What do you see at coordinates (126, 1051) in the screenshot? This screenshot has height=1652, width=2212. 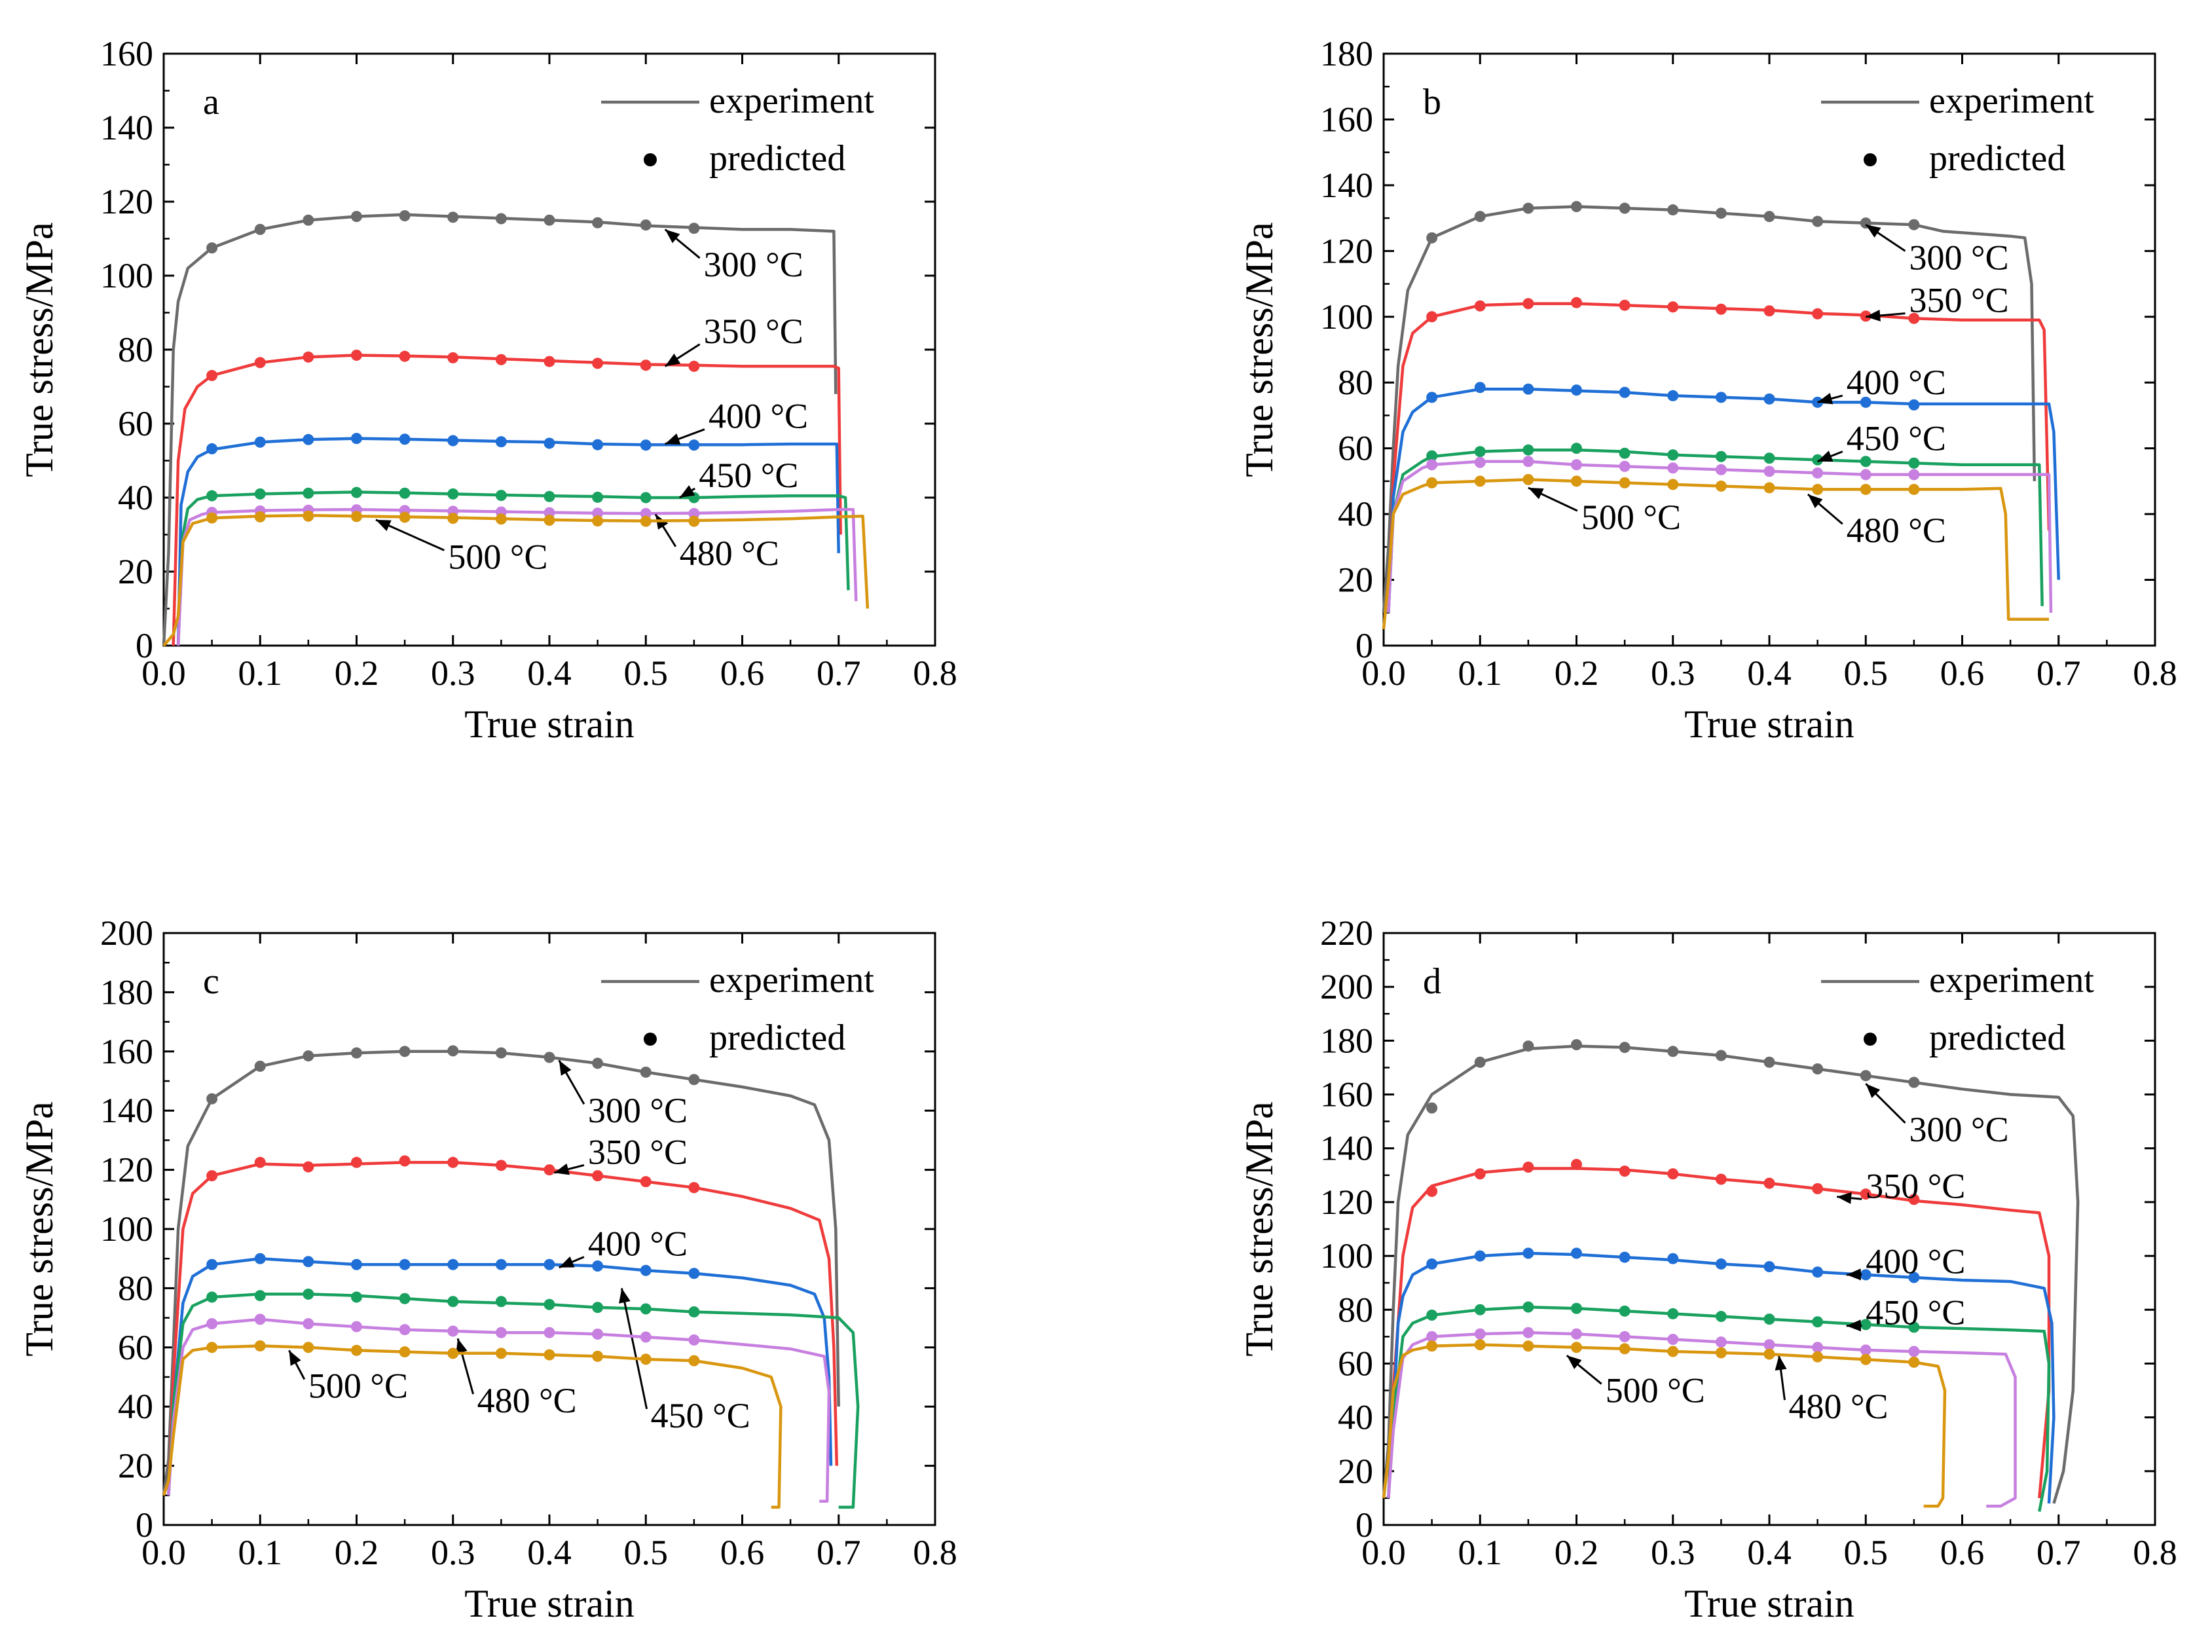 I see `y-tick-label: 160` at bounding box center [126, 1051].